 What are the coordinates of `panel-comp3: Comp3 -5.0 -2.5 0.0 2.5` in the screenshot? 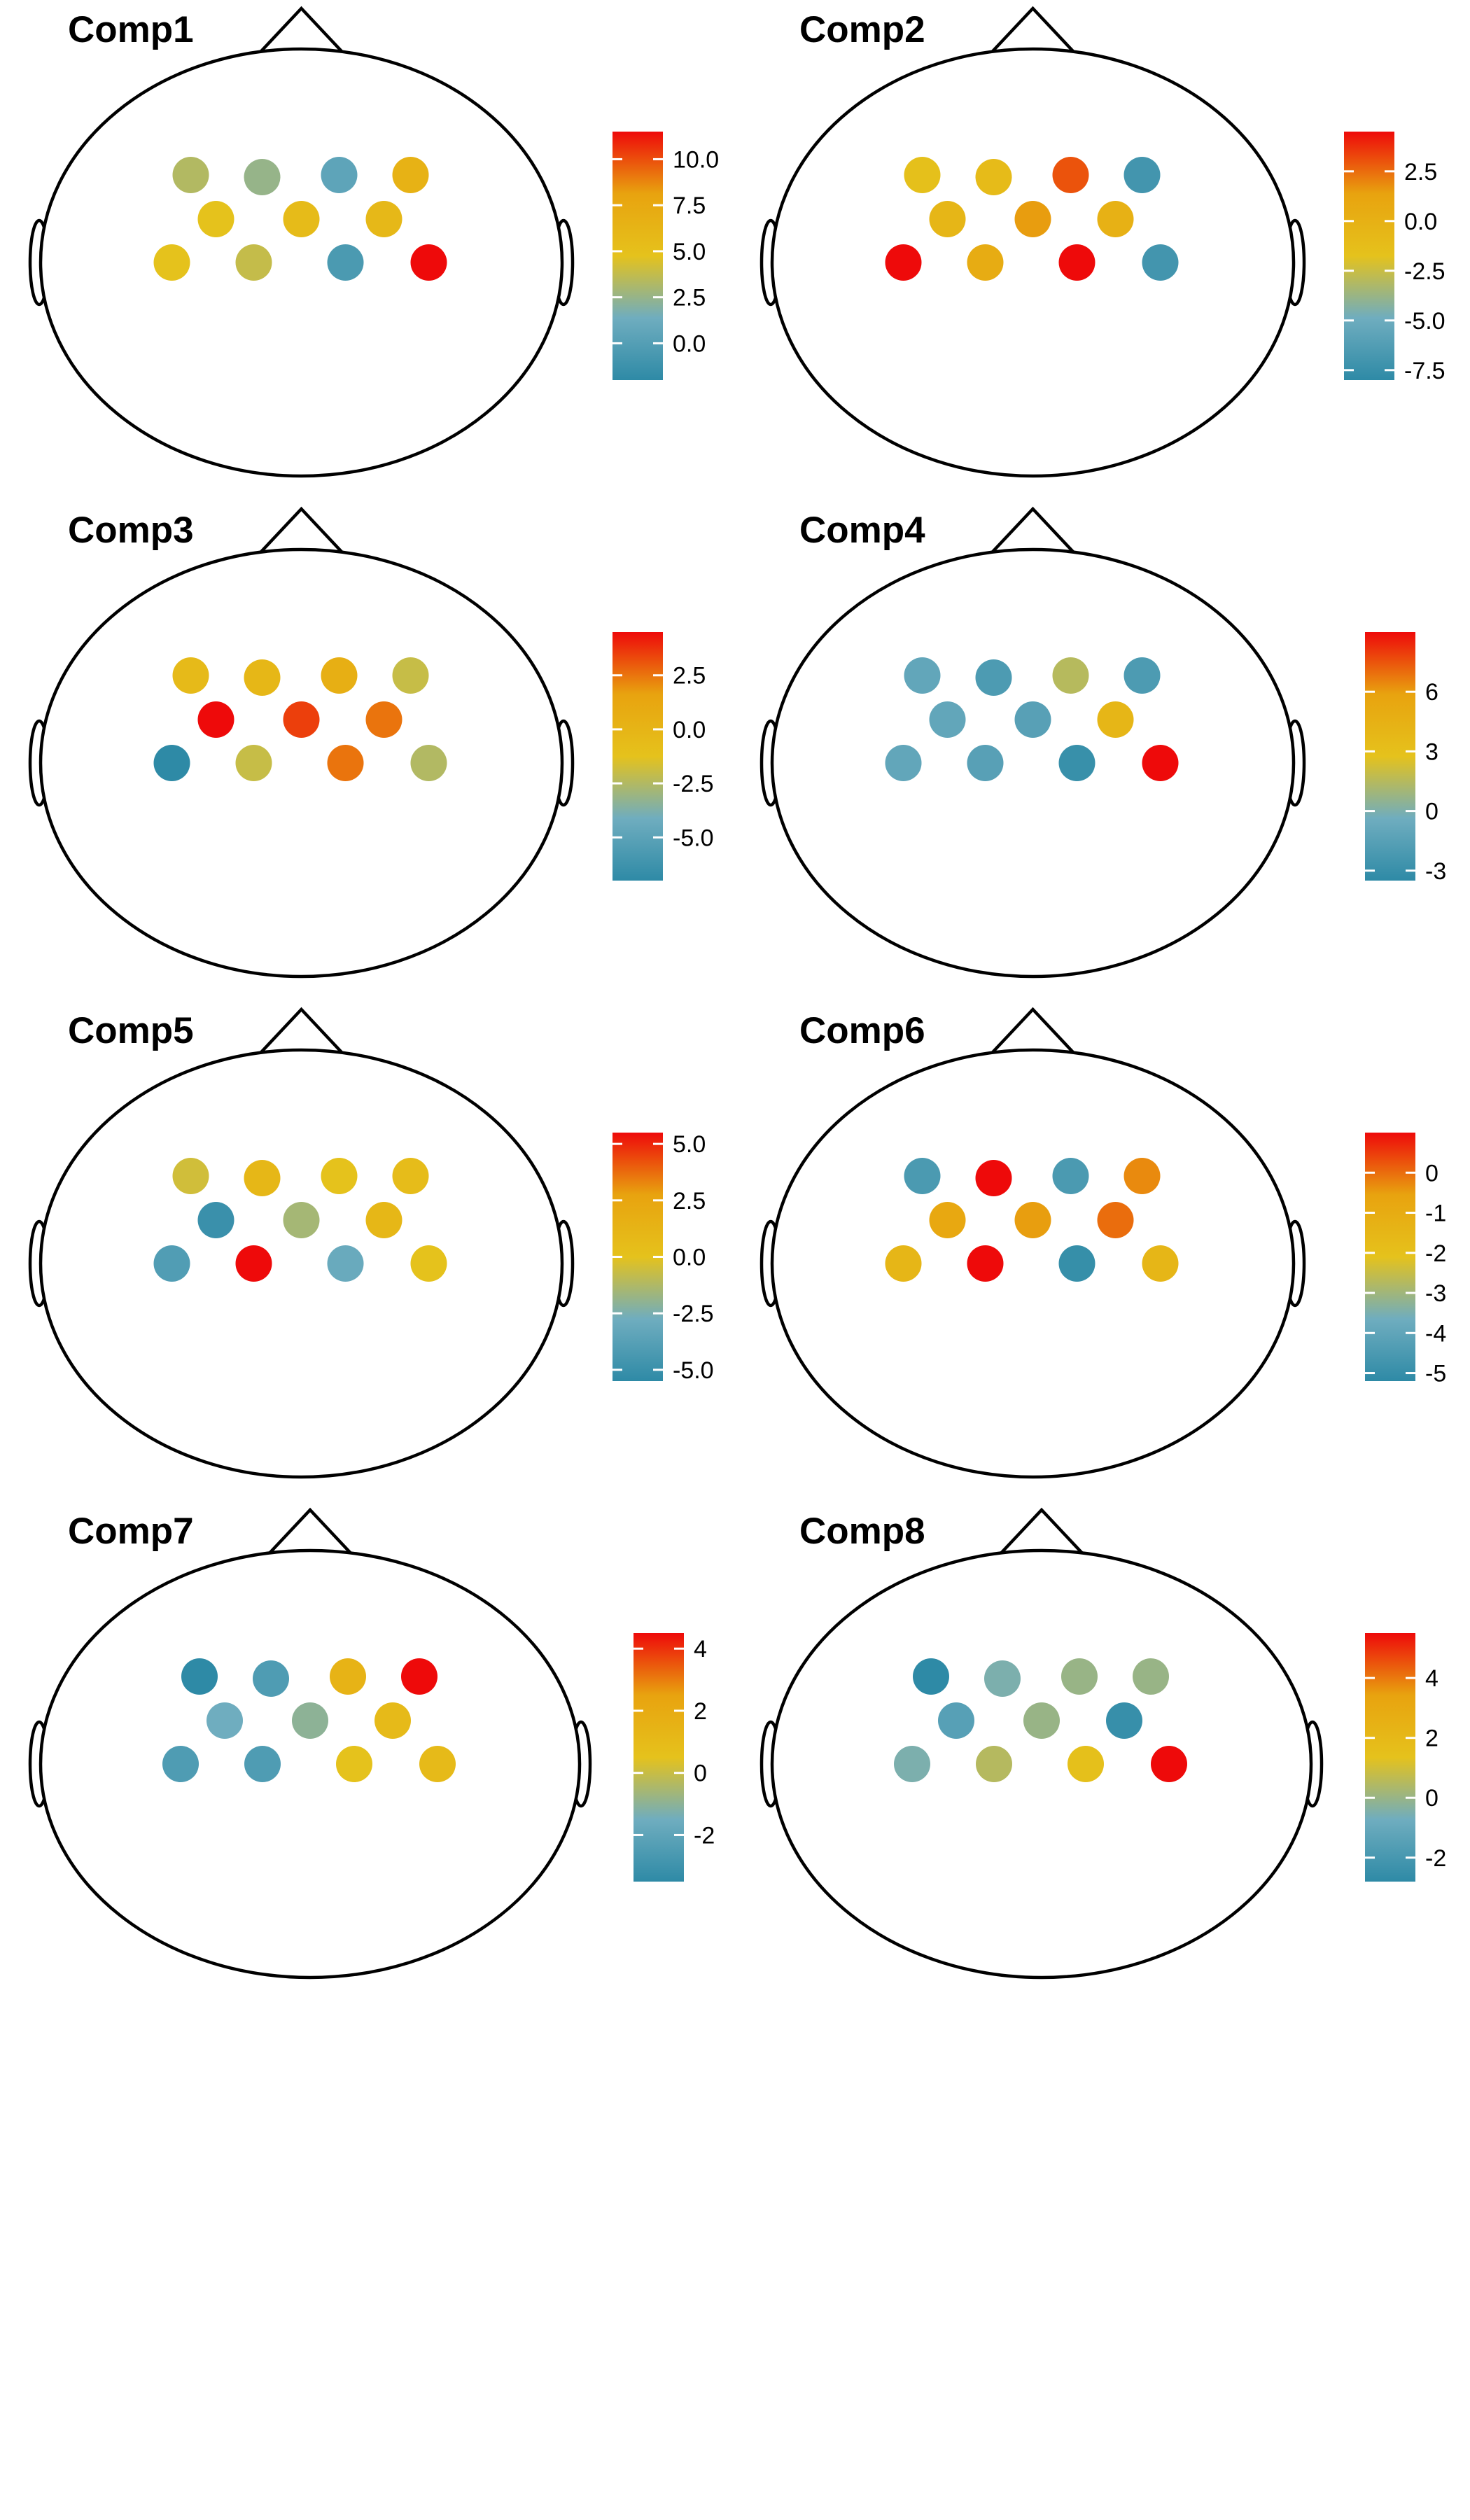 It's located at (371, 742).